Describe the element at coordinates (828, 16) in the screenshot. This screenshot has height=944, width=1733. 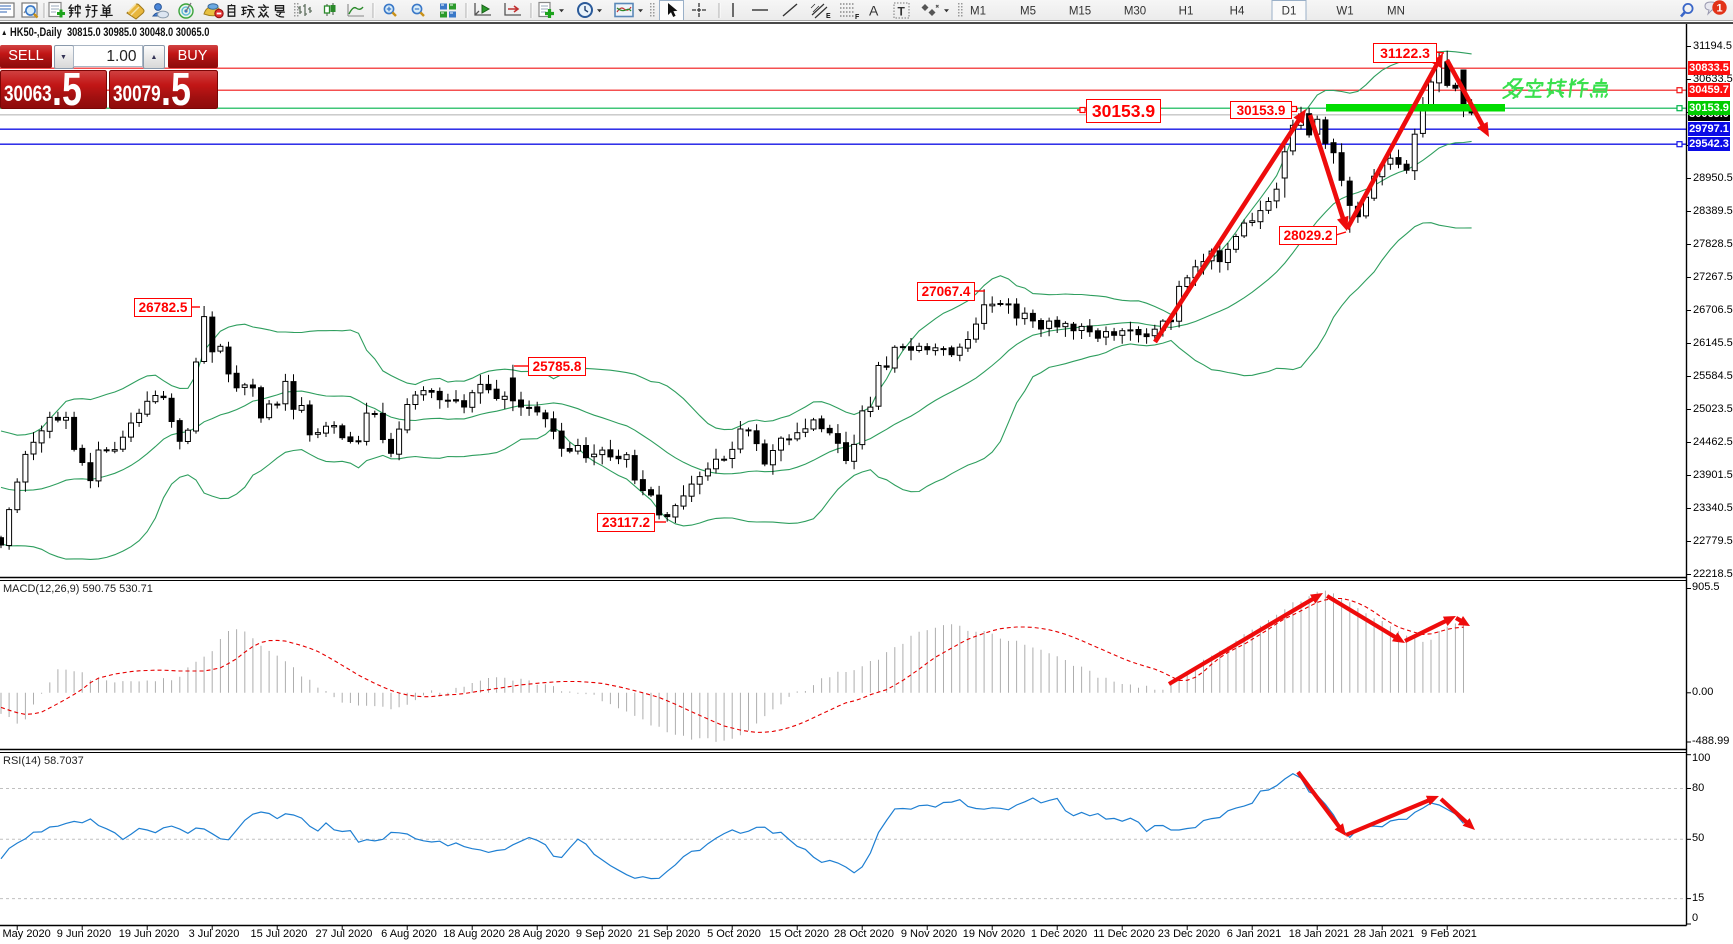
I see `svg-text: E` at that location.